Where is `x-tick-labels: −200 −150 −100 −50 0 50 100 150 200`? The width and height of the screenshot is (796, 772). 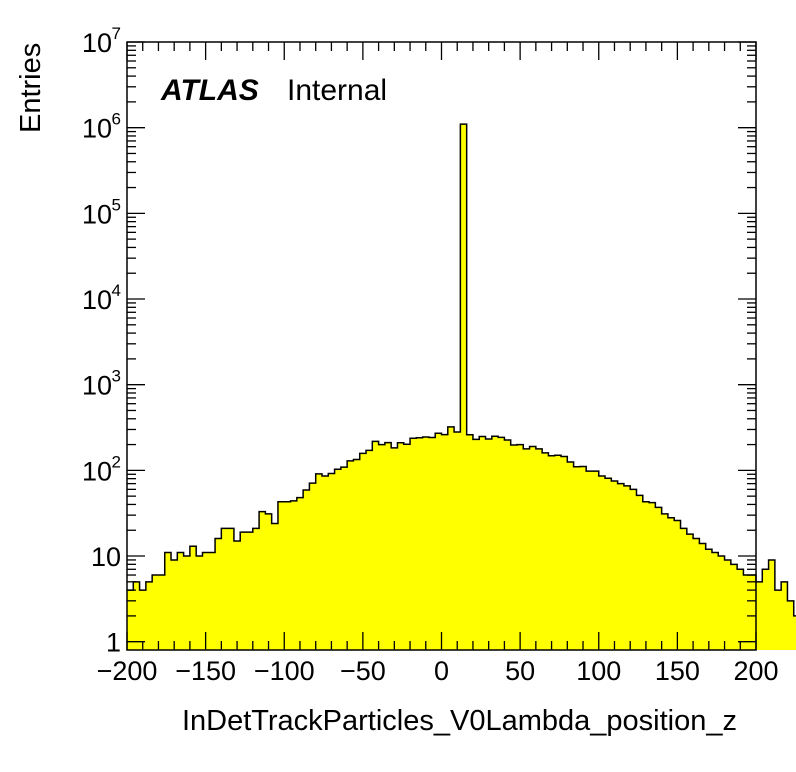
x-tick-labels: −200 −150 −100 −50 0 50 100 150 200 is located at coordinates (438, 671).